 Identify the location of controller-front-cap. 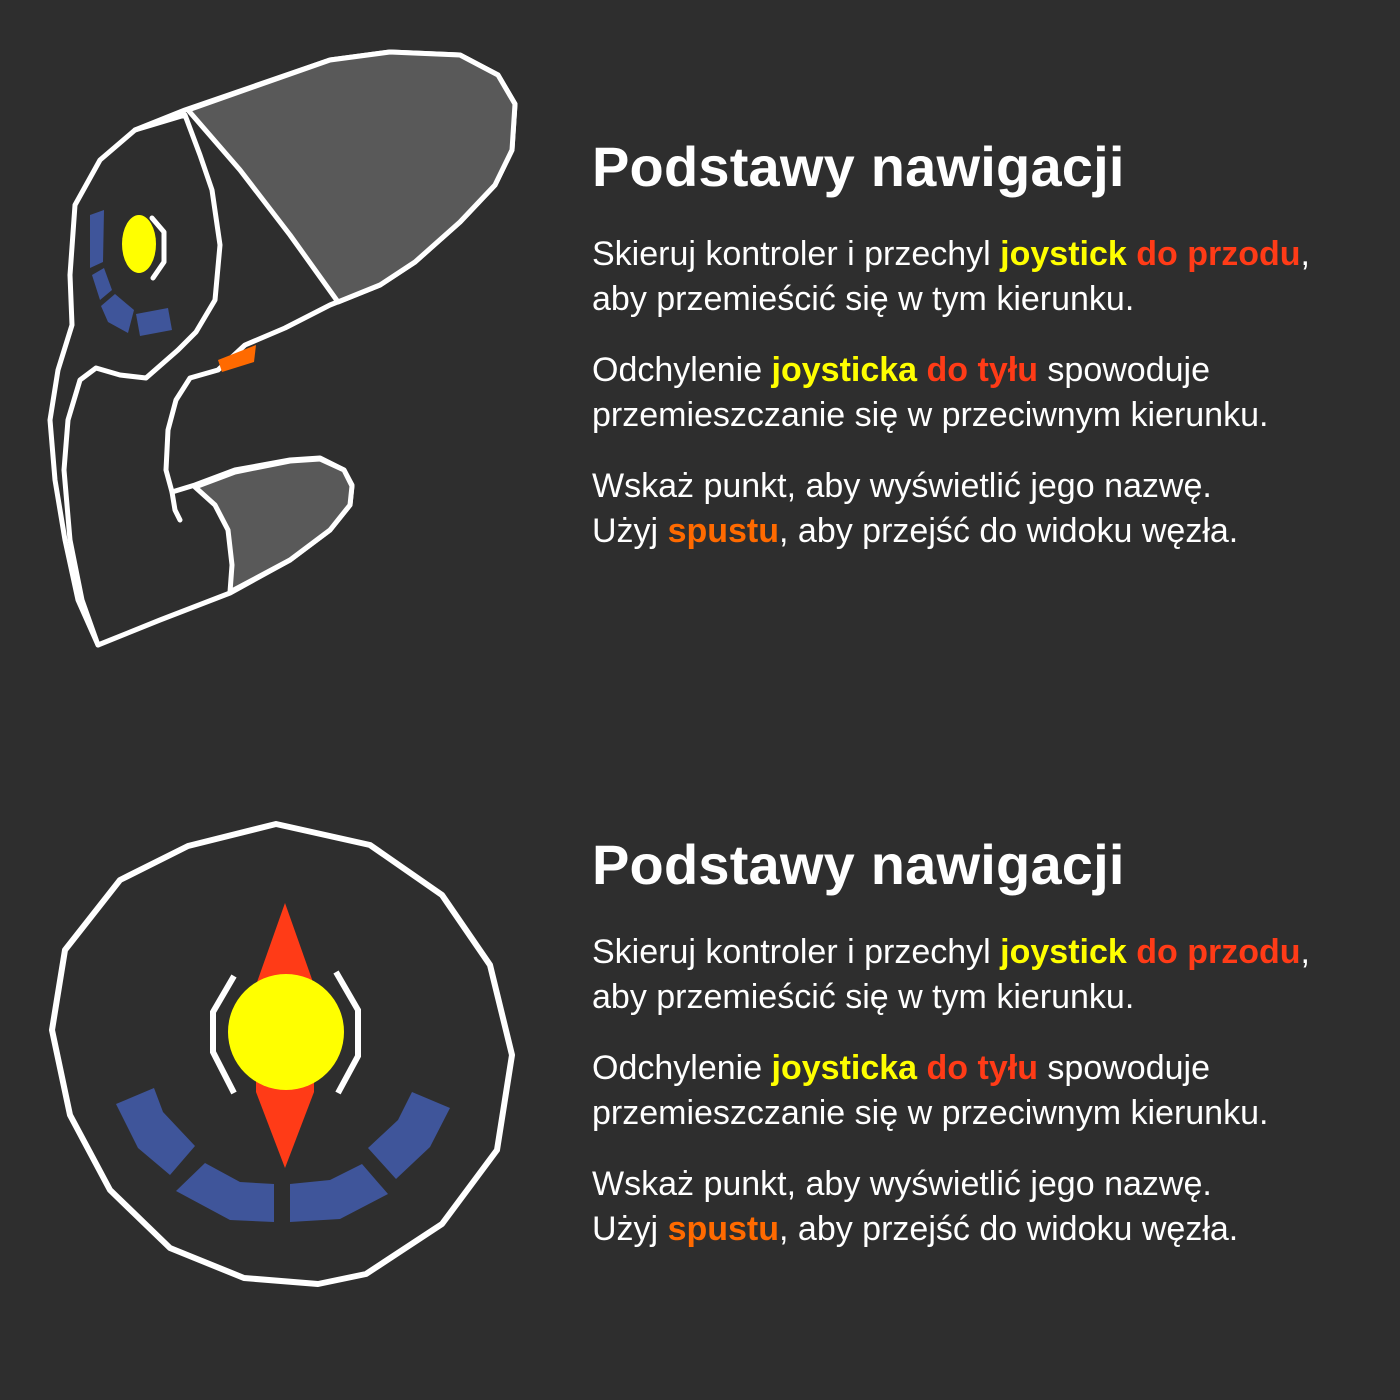
(351, 177).